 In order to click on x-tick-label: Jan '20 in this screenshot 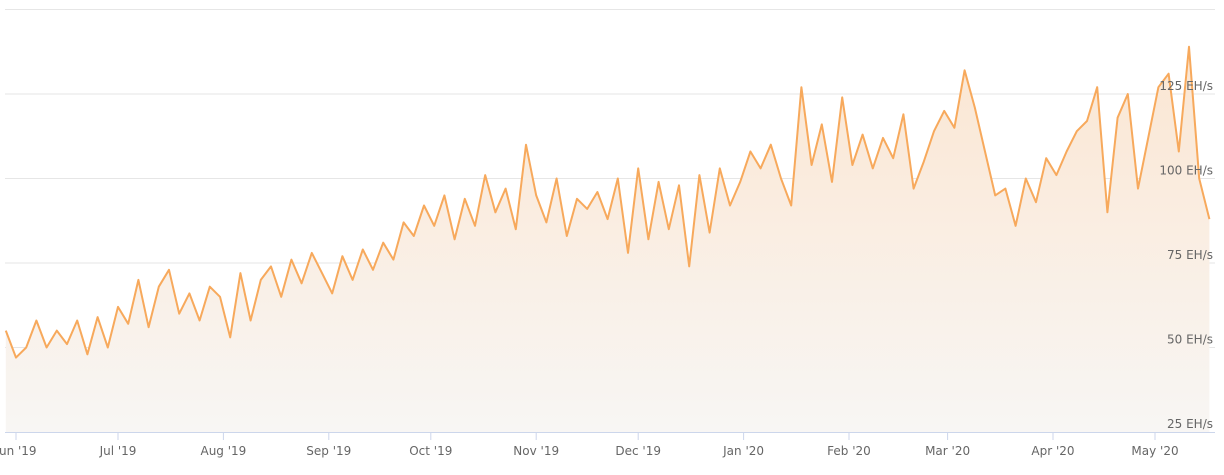, I will do `click(743, 451)`.